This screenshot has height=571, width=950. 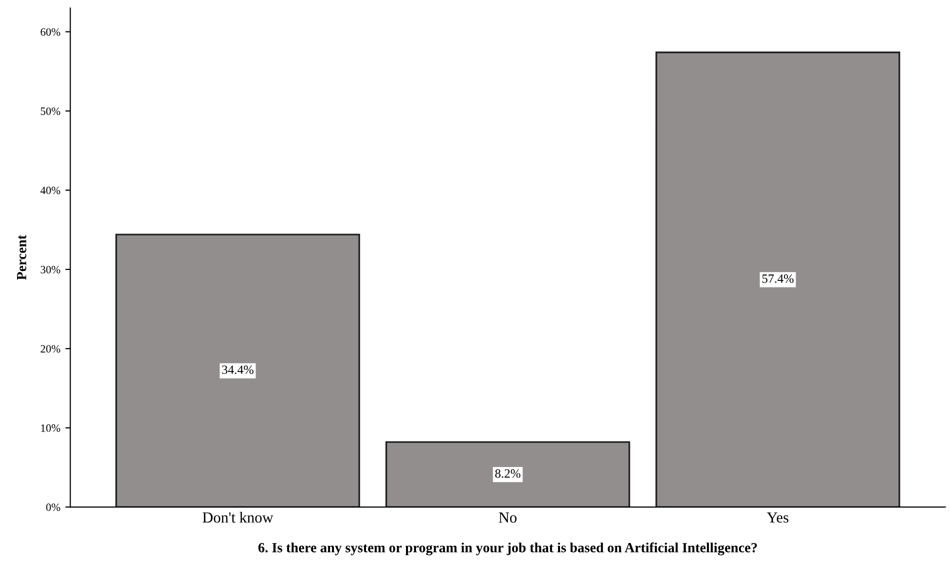 What do you see at coordinates (50, 349) in the screenshot?
I see `y-tick-label: 20%` at bounding box center [50, 349].